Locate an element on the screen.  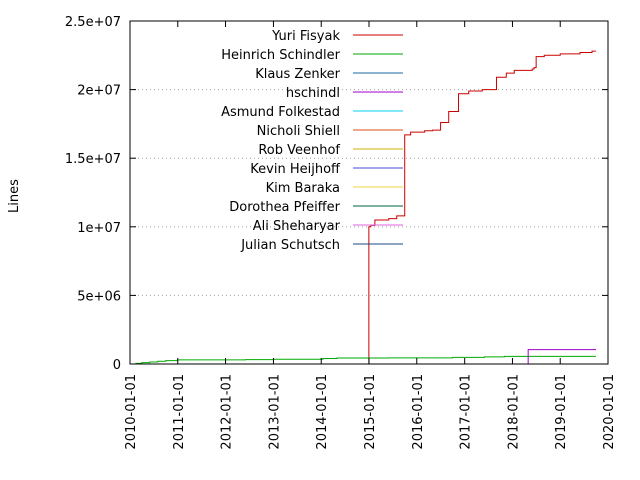
legend-label: Heinrich Schindler is located at coordinates (280, 55).